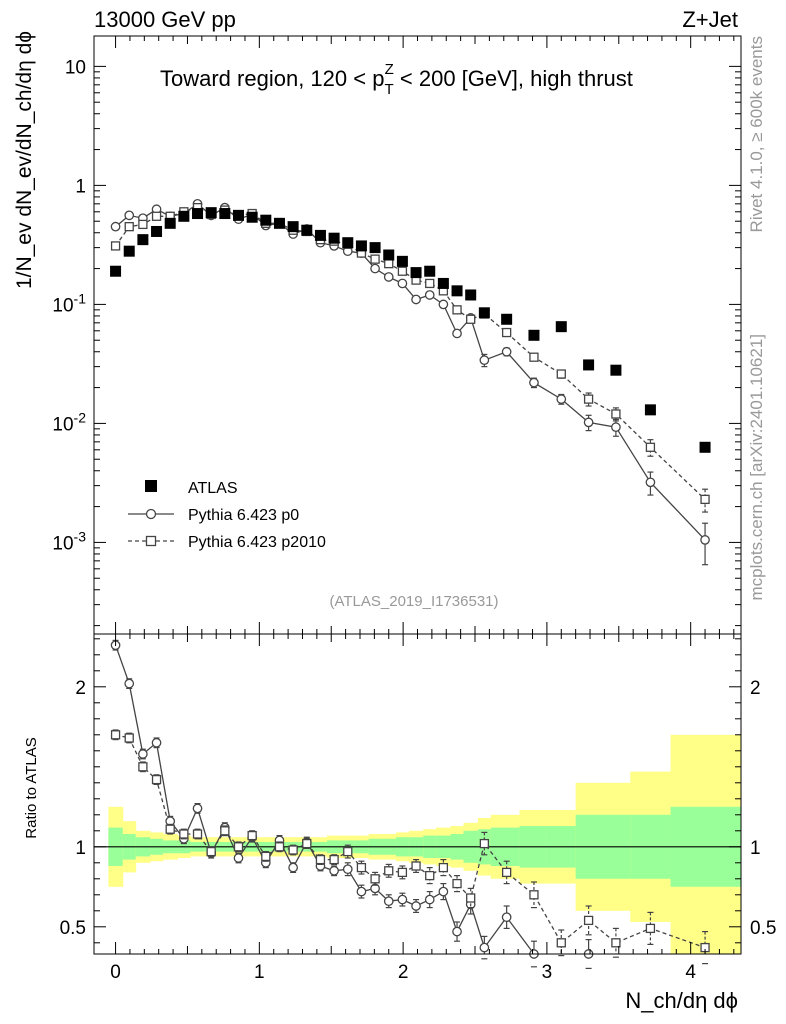 Image resolution: width=786 pixels, height=1024 pixels. Describe the element at coordinates (681, 1000) in the screenshot. I see `x-axis-label: N_ch/dη dϕ` at that location.